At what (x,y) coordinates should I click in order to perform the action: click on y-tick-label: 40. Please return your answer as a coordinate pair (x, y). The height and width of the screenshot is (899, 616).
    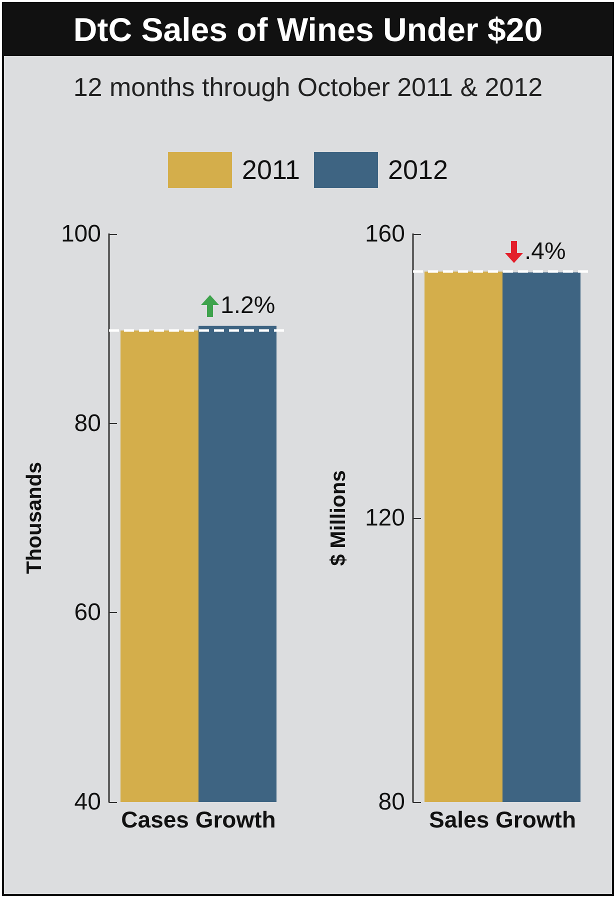
    Looking at the image, I should click on (87, 802).